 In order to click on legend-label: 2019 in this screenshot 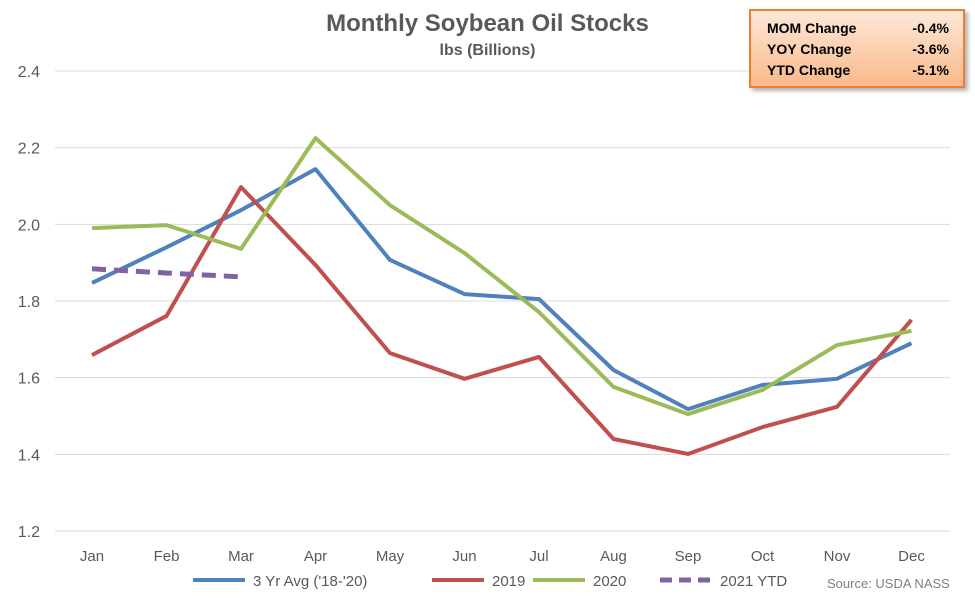, I will do `click(508, 581)`.